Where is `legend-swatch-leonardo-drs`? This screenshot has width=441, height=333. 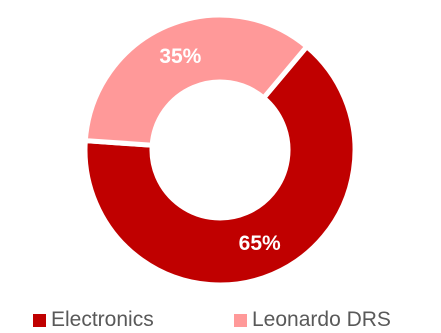
legend-swatch-leonardo-drs is located at coordinates (240, 320).